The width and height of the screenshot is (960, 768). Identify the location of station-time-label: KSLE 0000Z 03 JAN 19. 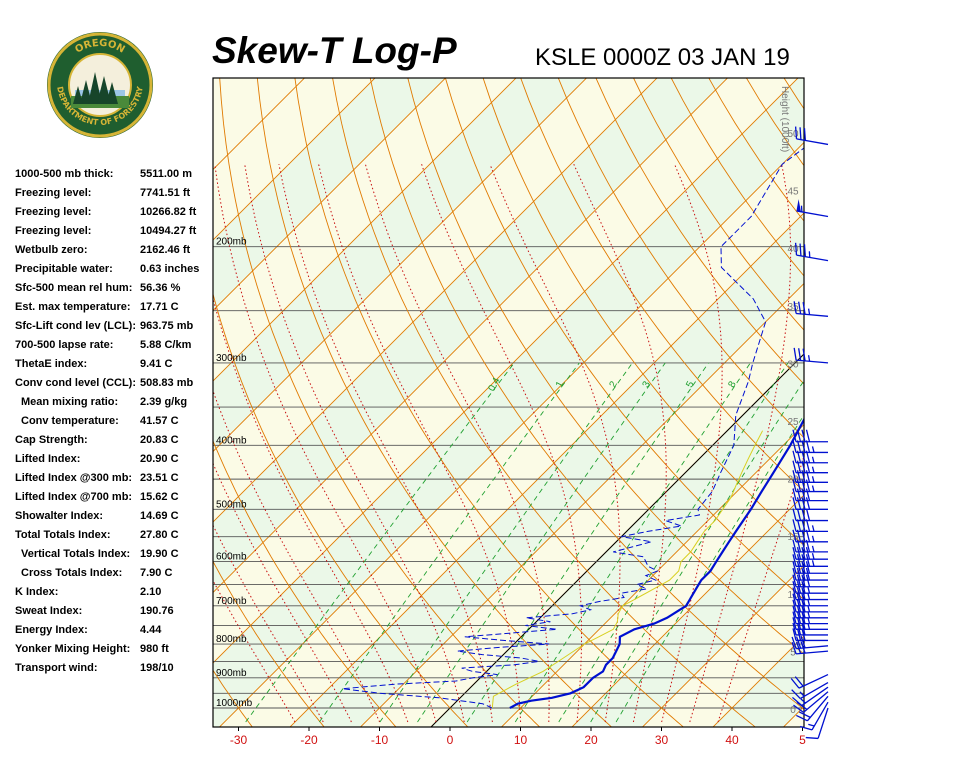
(662, 57).